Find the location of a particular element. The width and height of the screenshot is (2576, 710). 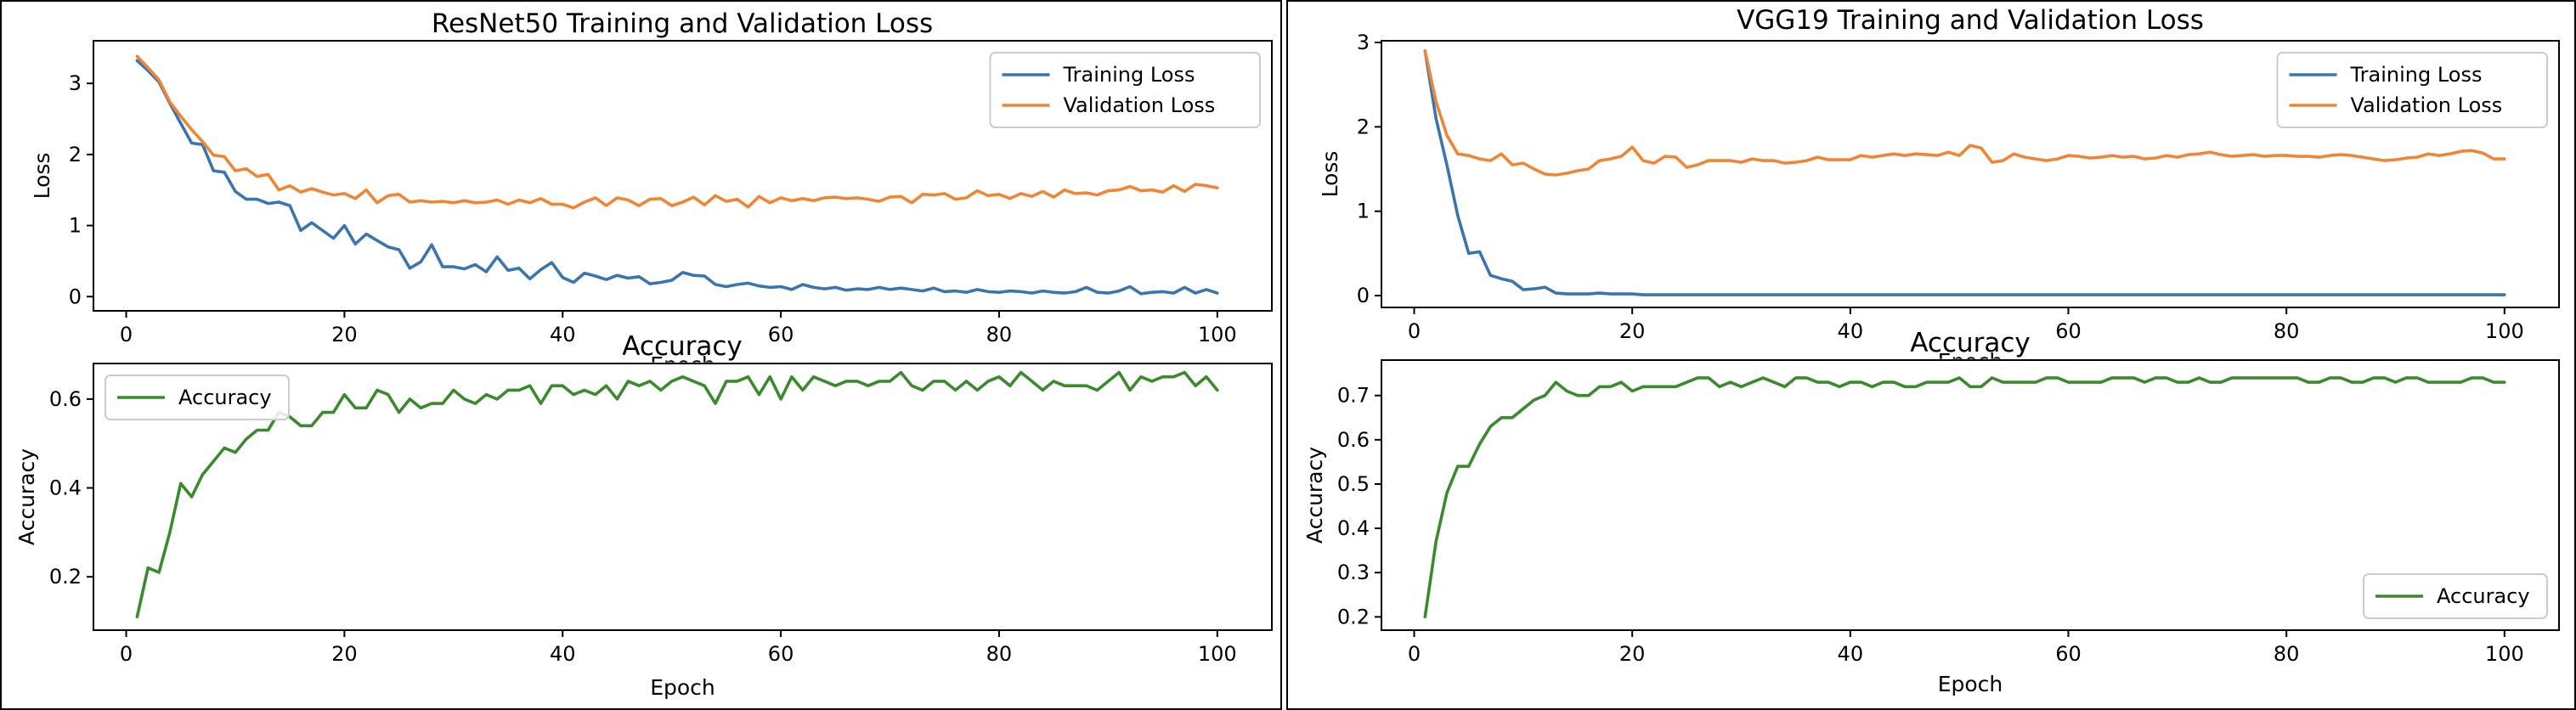

vgg-loss-ytick-label: 0 is located at coordinates (1363, 295).